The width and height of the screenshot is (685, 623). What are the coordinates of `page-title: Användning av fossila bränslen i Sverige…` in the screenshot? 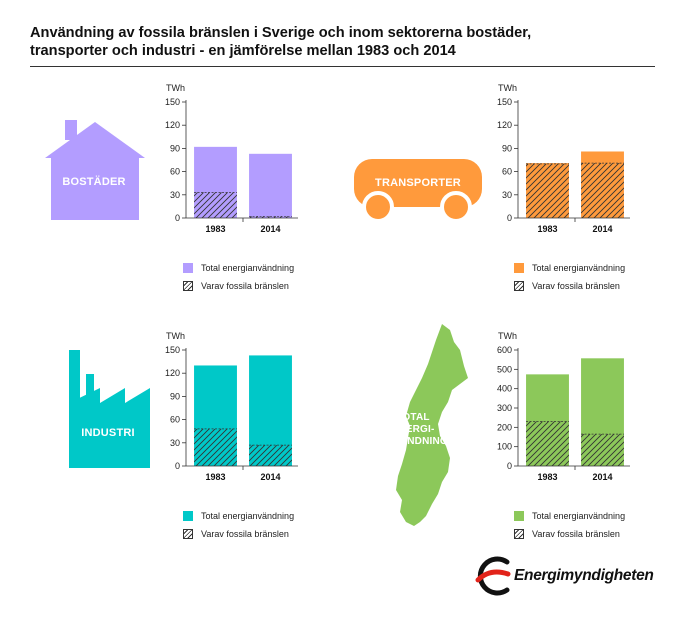 It's located at (345, 42).